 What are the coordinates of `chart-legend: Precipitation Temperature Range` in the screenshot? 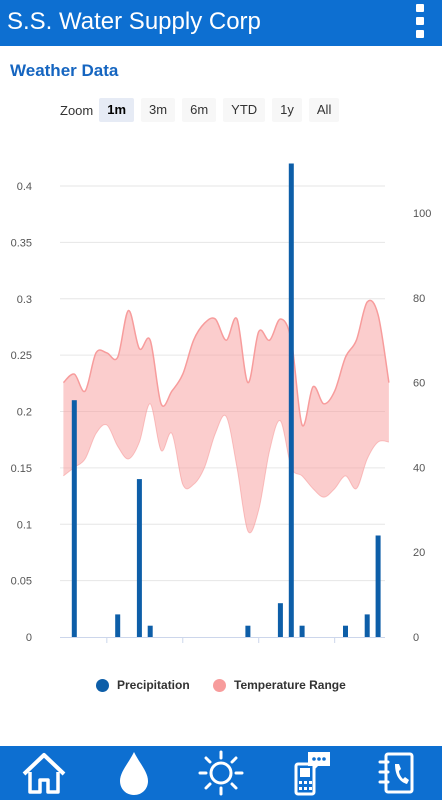 It's located at (221, 688).